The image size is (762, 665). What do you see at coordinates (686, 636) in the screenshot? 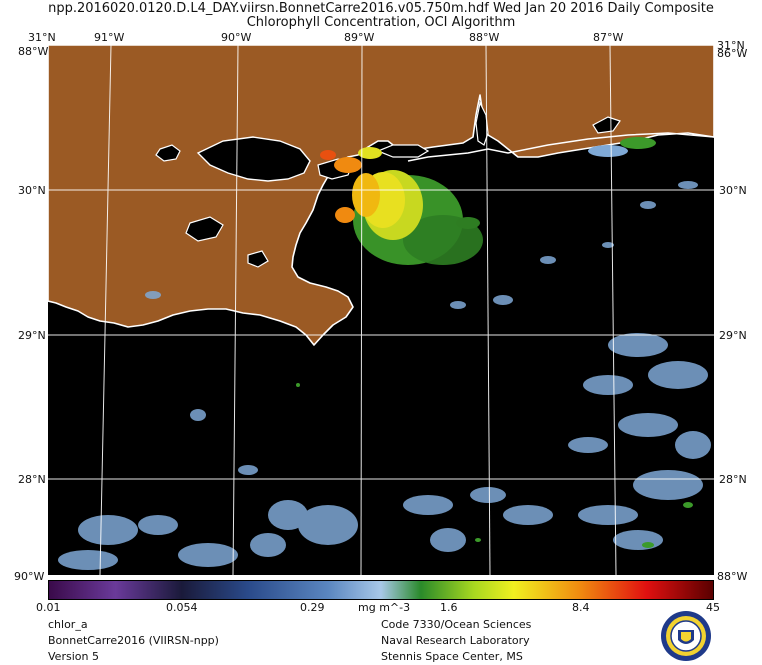
I see `nrl-seal-icon` at bounding box center [686, 636].